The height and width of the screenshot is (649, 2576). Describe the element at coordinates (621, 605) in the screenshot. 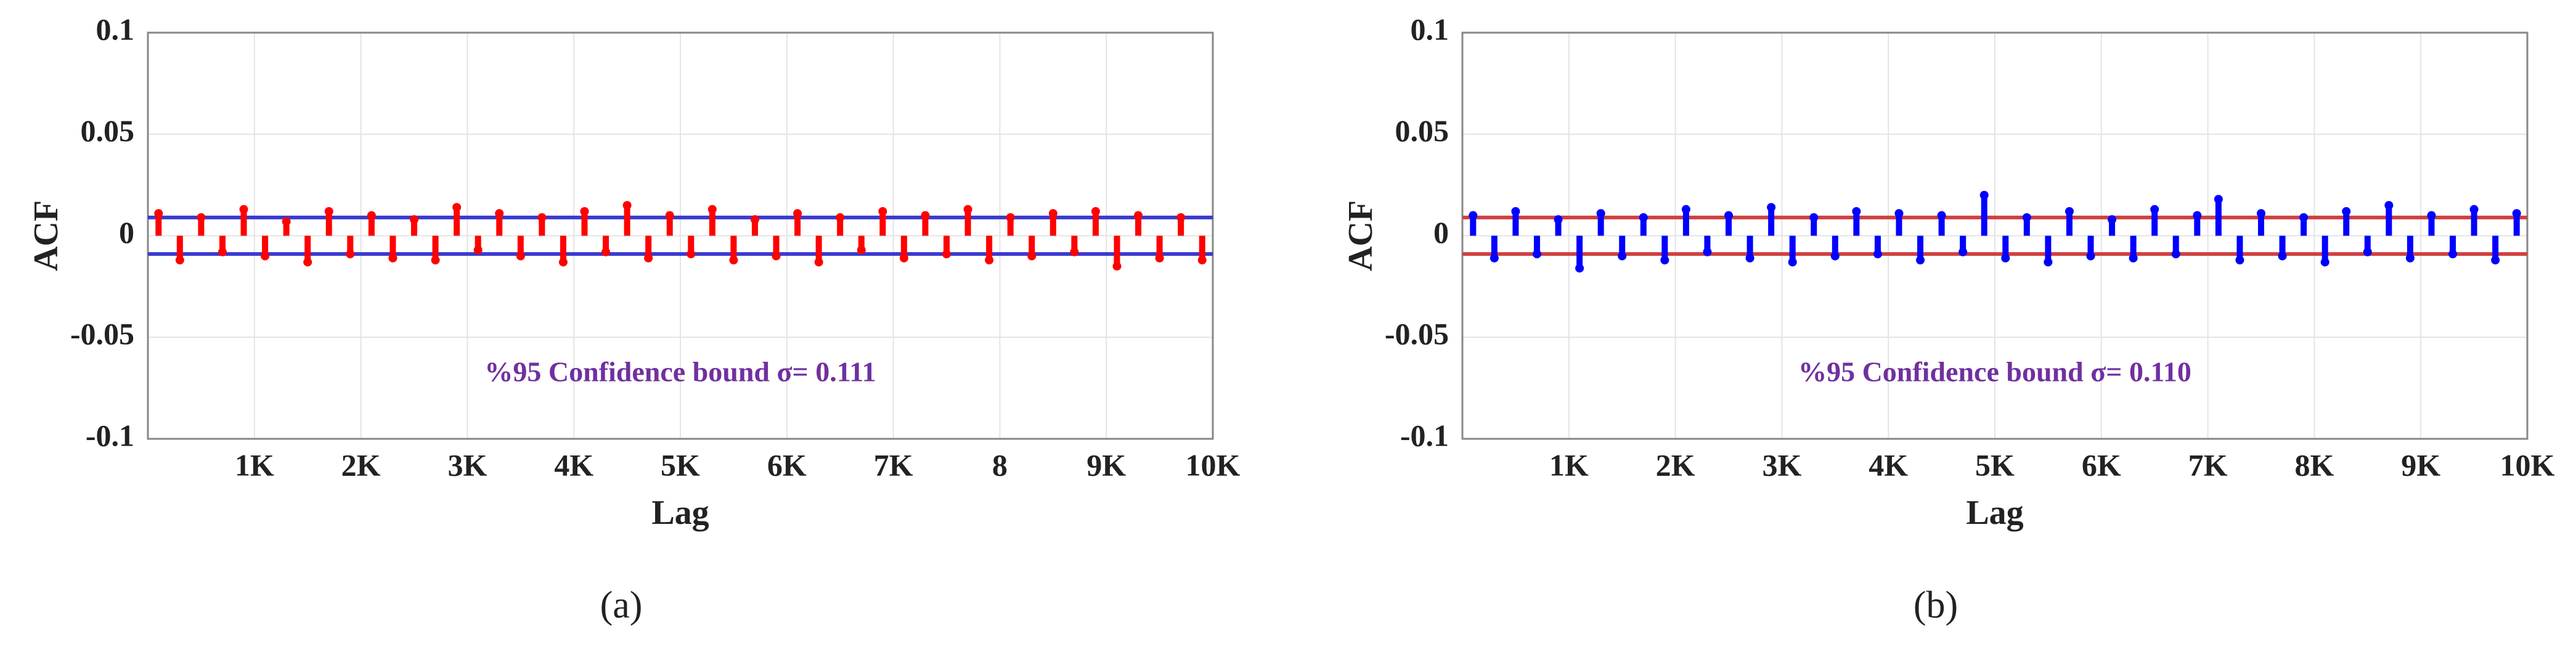

I see `caption: (a)` at that location.